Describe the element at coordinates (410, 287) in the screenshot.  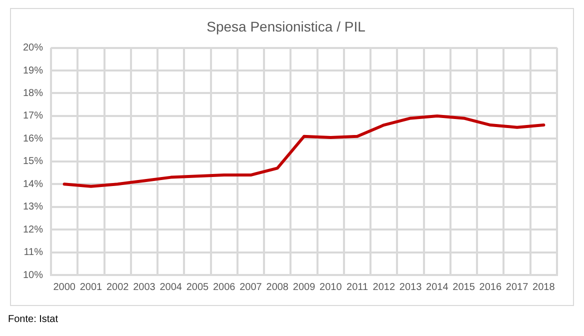
I see `x-tick-label: 2013` at that location.